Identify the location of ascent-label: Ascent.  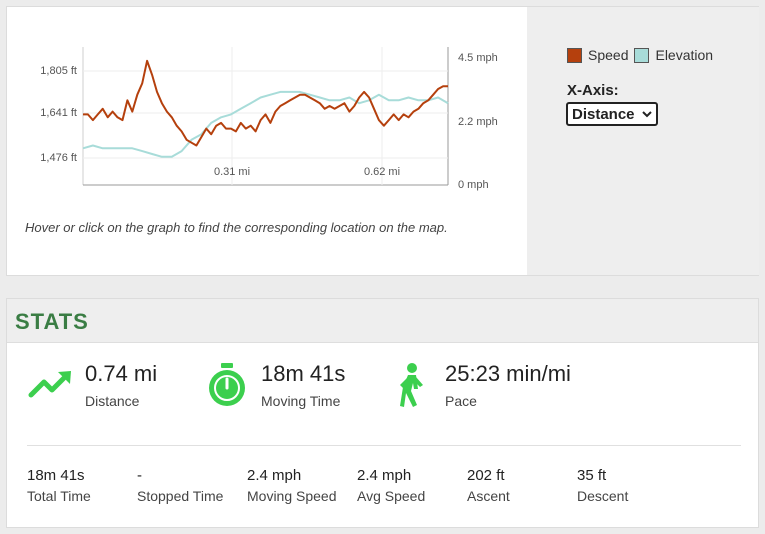
(488, 496).